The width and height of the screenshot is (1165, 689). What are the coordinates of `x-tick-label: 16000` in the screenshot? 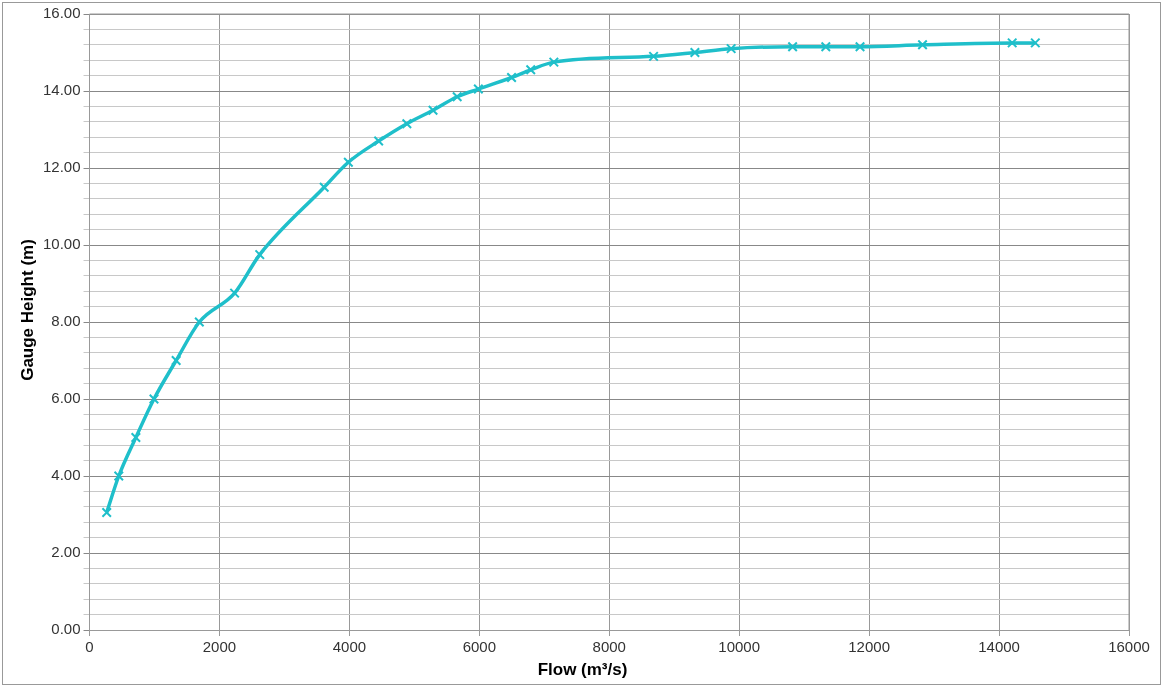 It's located at (1129, 647).